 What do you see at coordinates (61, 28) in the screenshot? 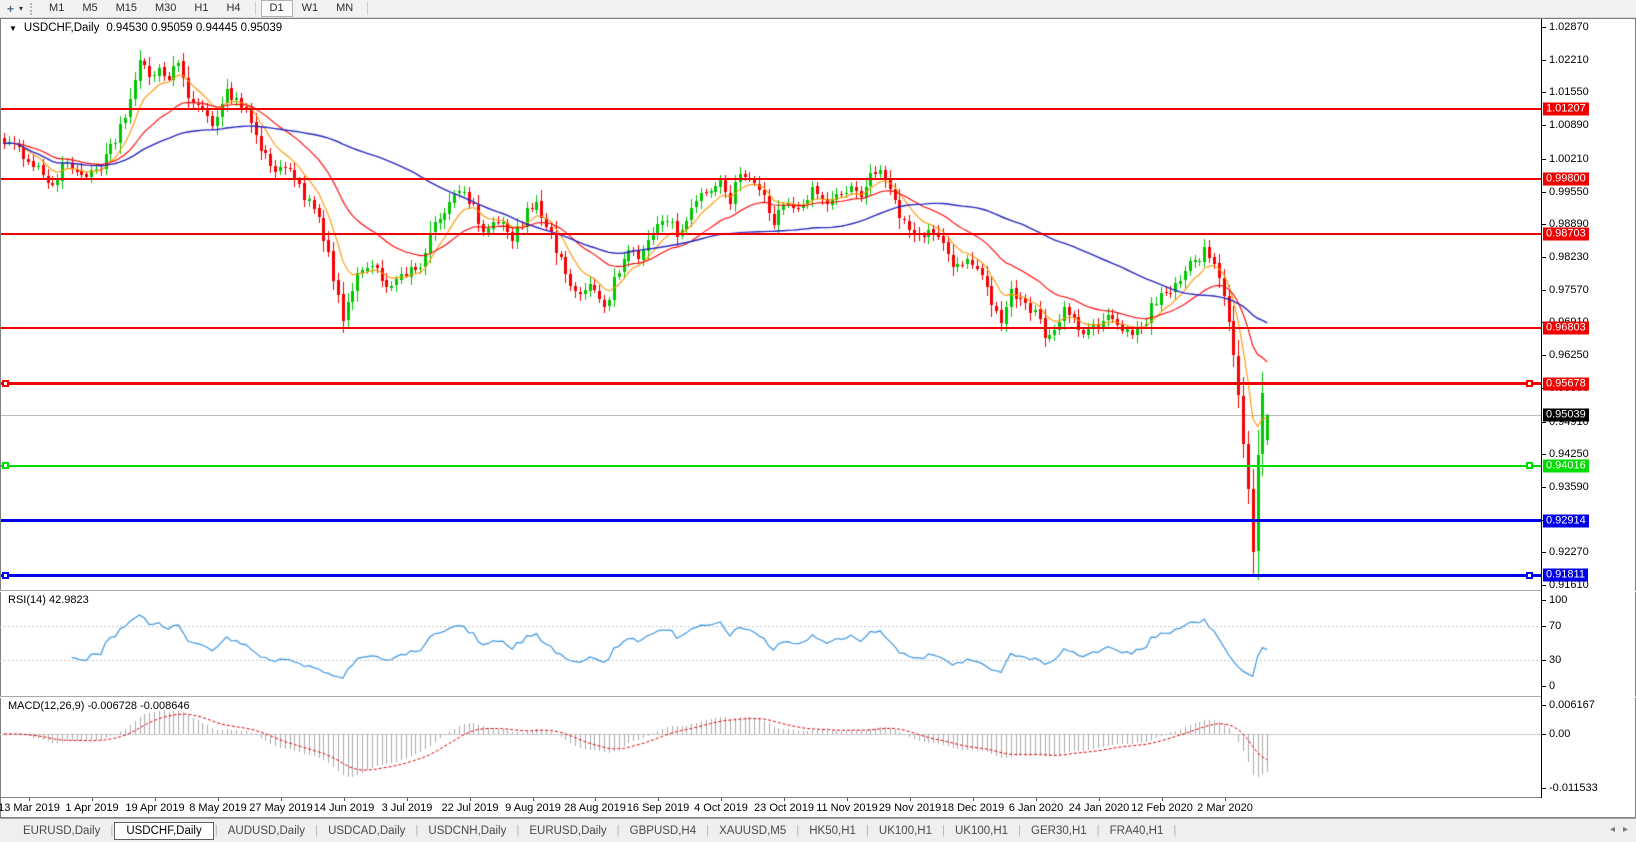
I see `symbol-period-label: USDCHF,Daily` at bounding box center [61, 28].